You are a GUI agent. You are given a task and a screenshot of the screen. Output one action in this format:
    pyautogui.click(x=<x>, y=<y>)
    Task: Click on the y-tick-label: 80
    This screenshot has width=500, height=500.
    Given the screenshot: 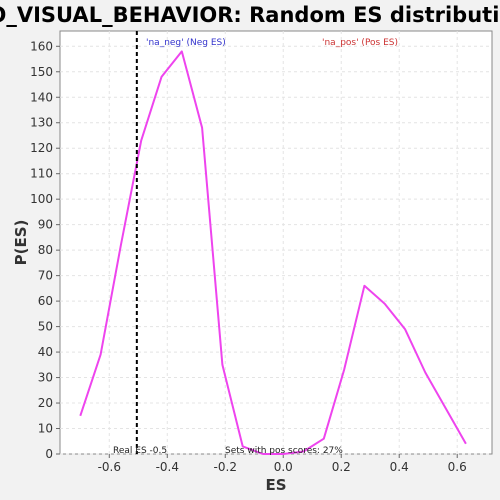 What is the action you would take?
    pyautogui.click(x=45, y=250)
    